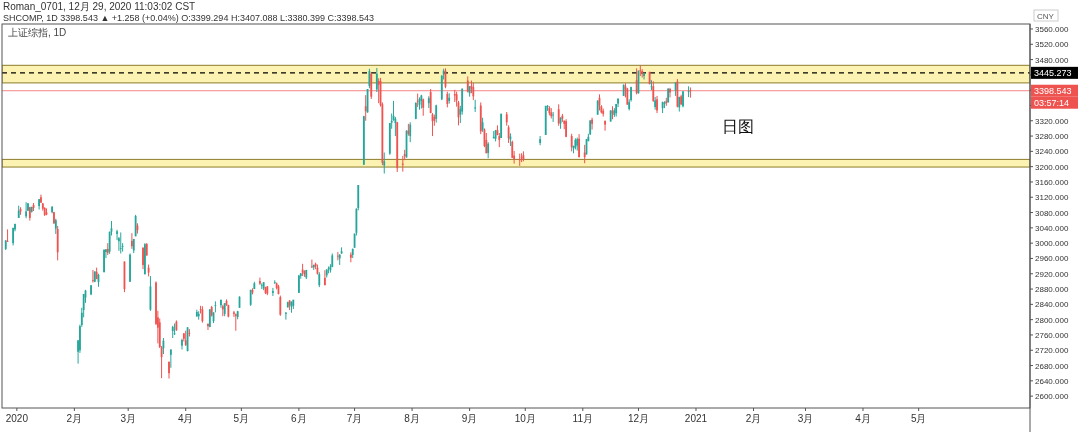 This screenshot has width=1080, height=442. What do you see at coordinates (299, 418) in the screenshot?
I see `x-tick-label: 6月` at bounding box center [299, 418].